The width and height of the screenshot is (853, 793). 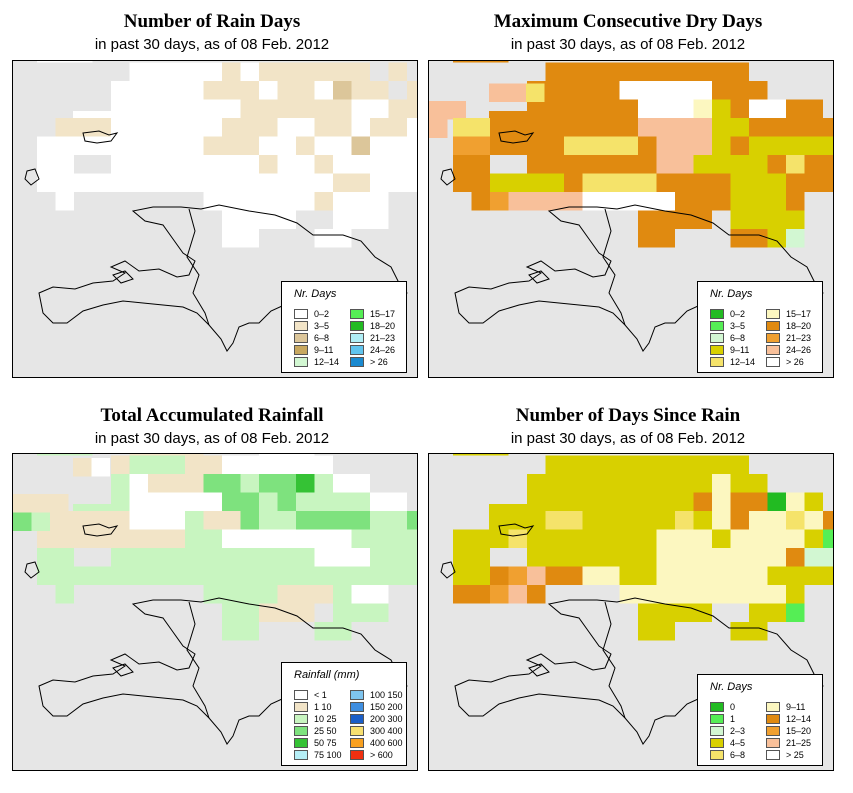 What do you see at coordinates (516, 530) in the screenshot?
I see `island-outline` at bounding box center [516, 530].